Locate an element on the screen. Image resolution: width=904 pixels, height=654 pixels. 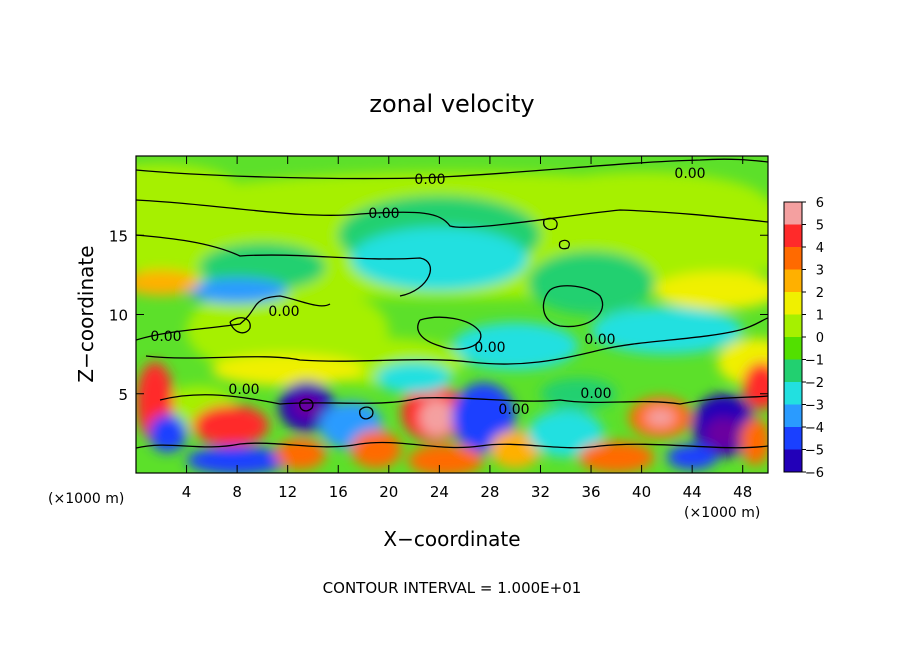
colorbar-label: 4 is located at coordinates (820, 248).